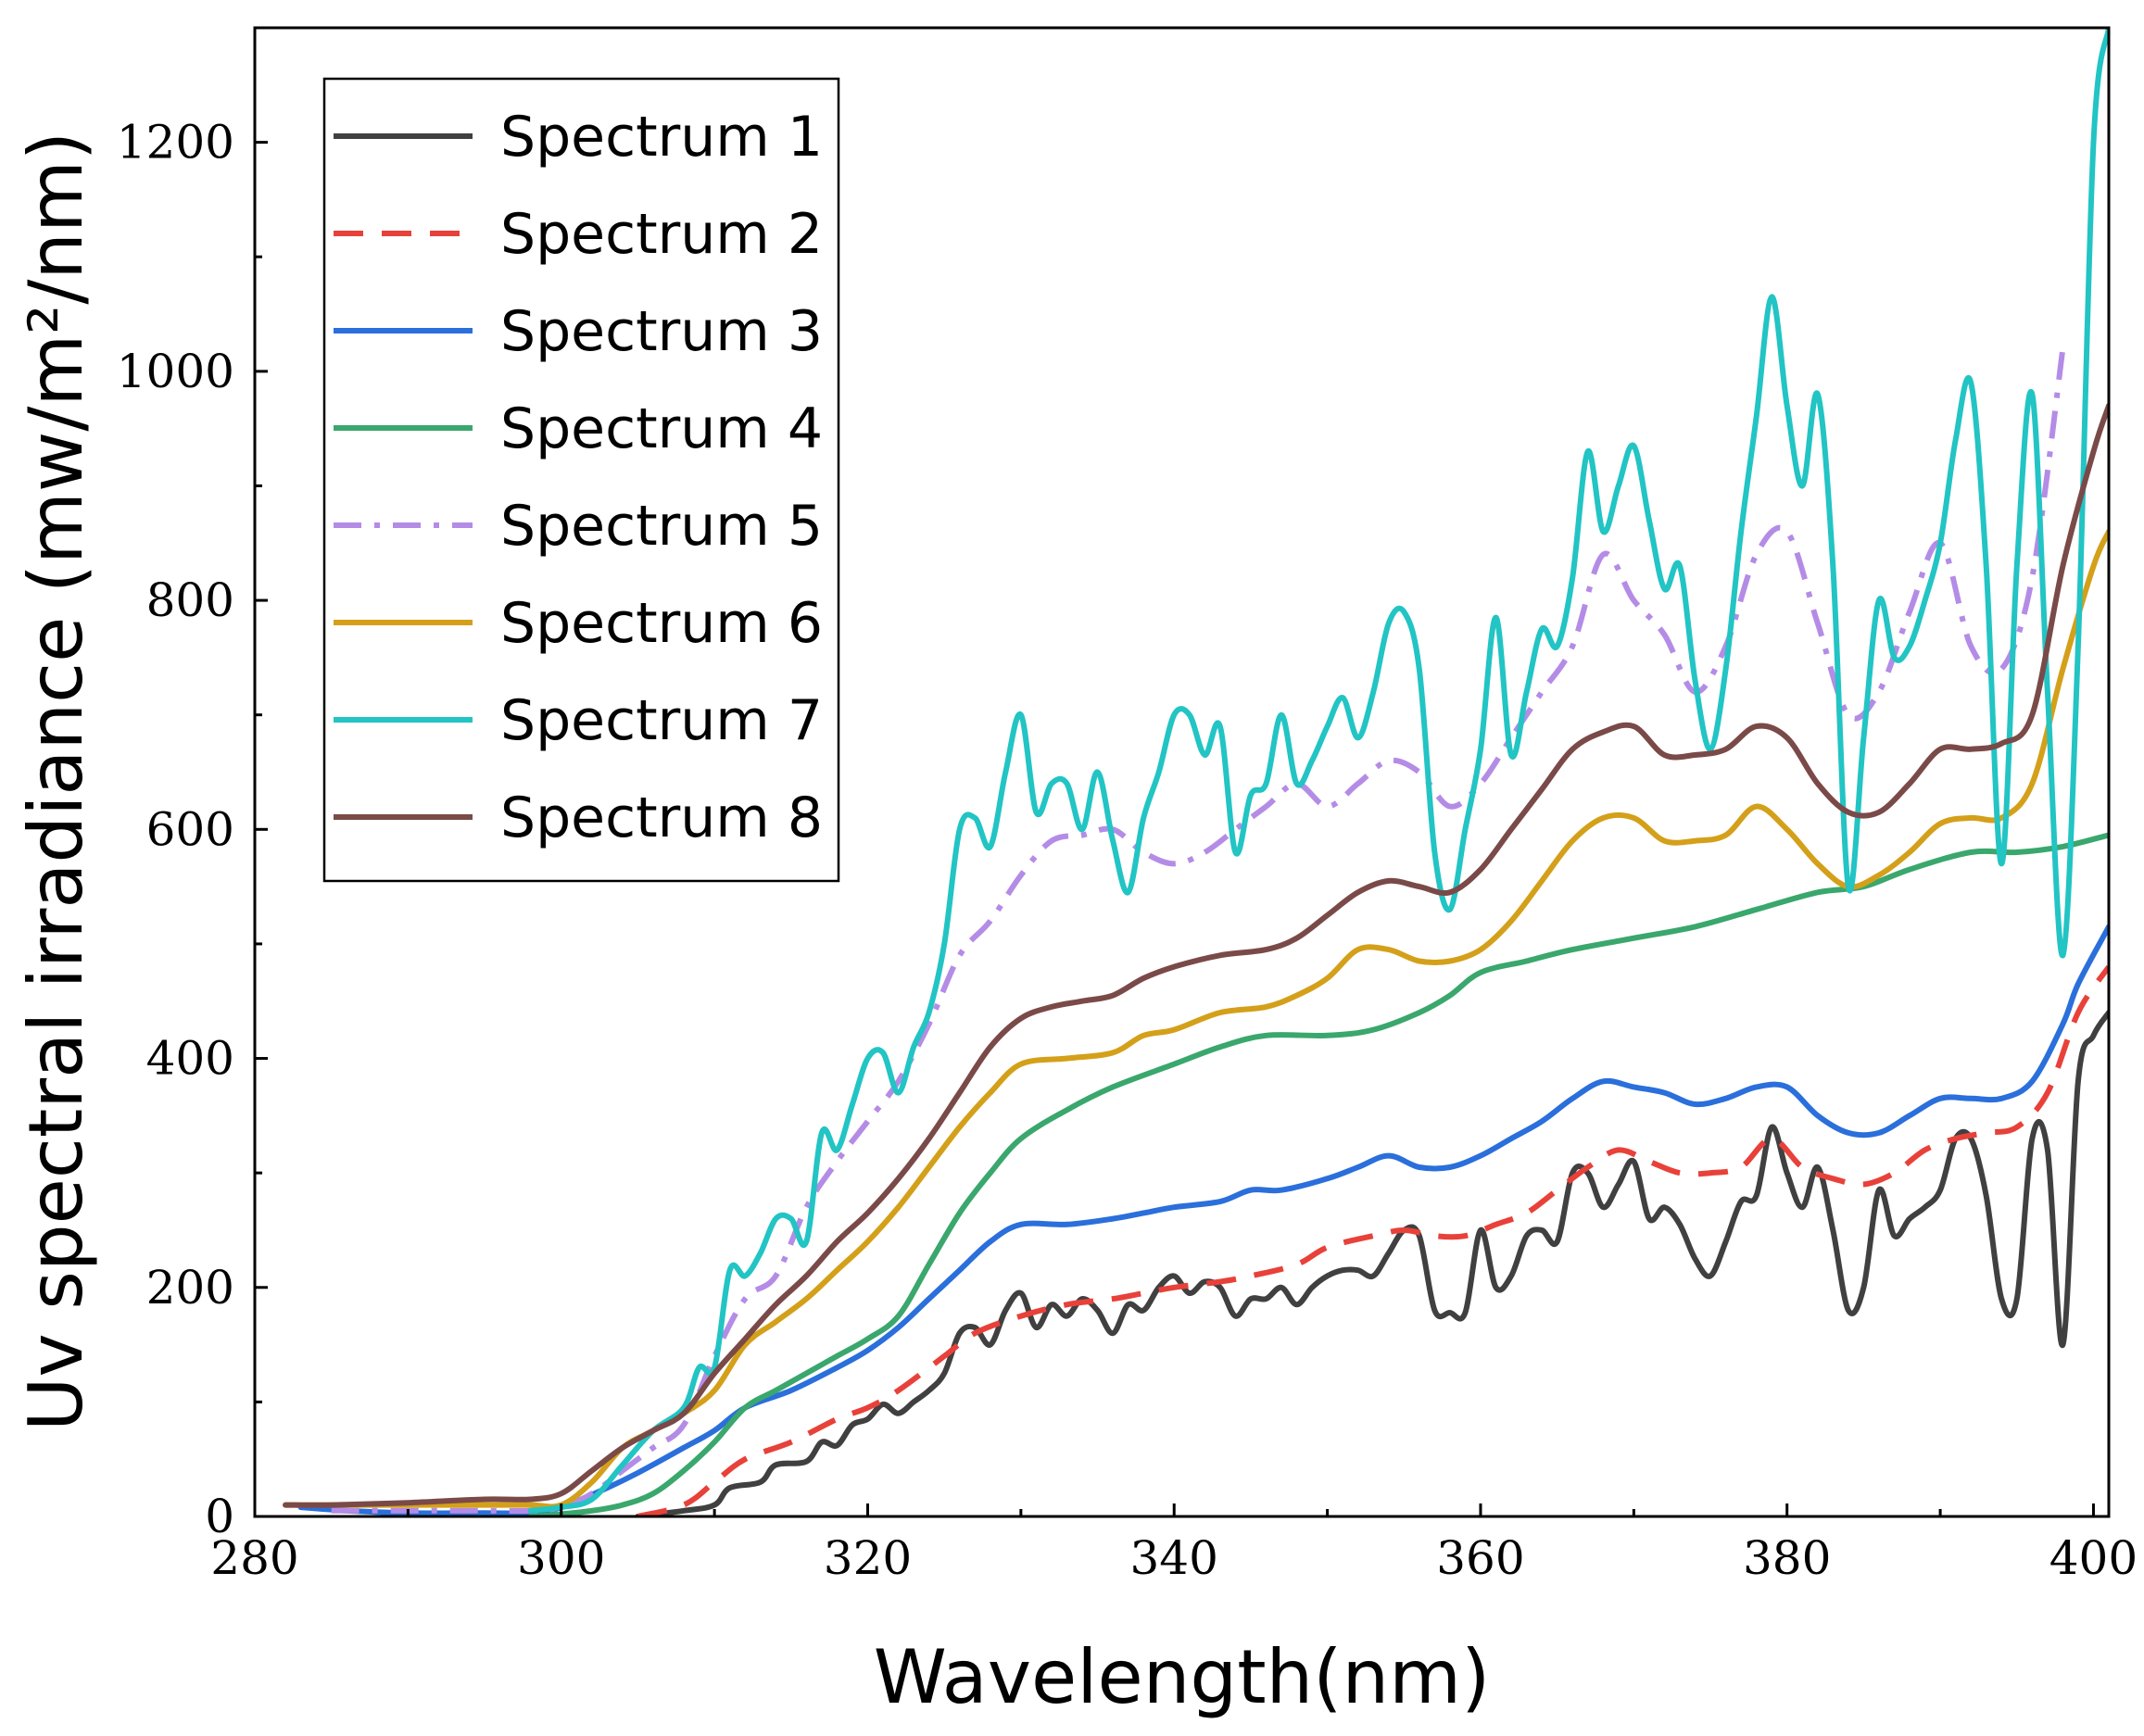 The width and height of the screenshot is (2144, 1736). Describe the element at coordinates (662, 720) in the screenshot. I see `legend-label: Spectrum 7` at that location.